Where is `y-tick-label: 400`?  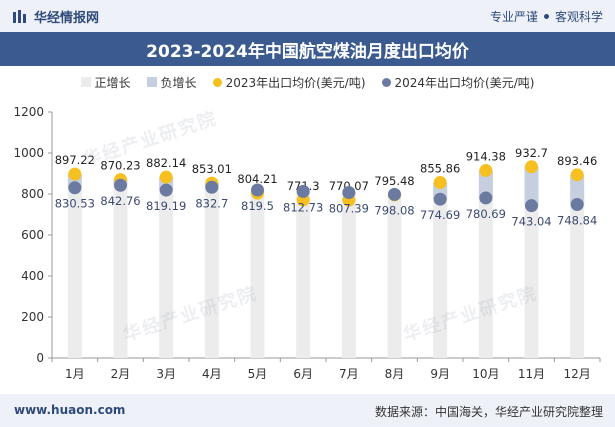
y-tick-label: 400 is located at coordinates (32, 276).